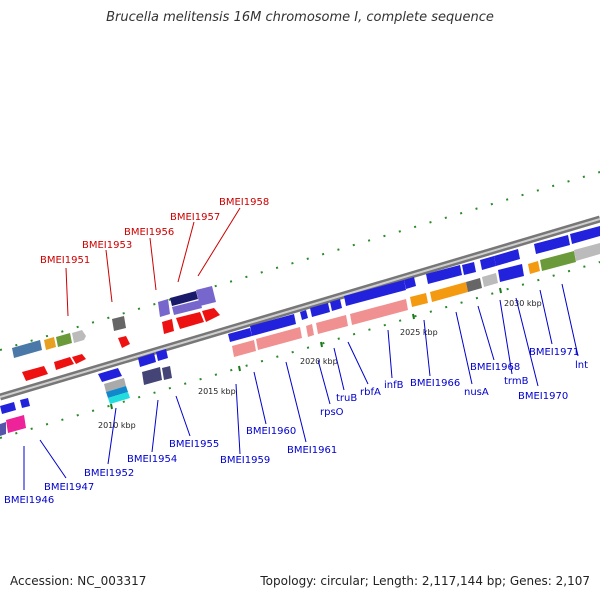 The height and width of the screenshot is (600, 600). What do you see at coordinates (419, 332) in the screenshot?
I see `ruler-label: 2025 kbp` at bounding box center [419, 332].